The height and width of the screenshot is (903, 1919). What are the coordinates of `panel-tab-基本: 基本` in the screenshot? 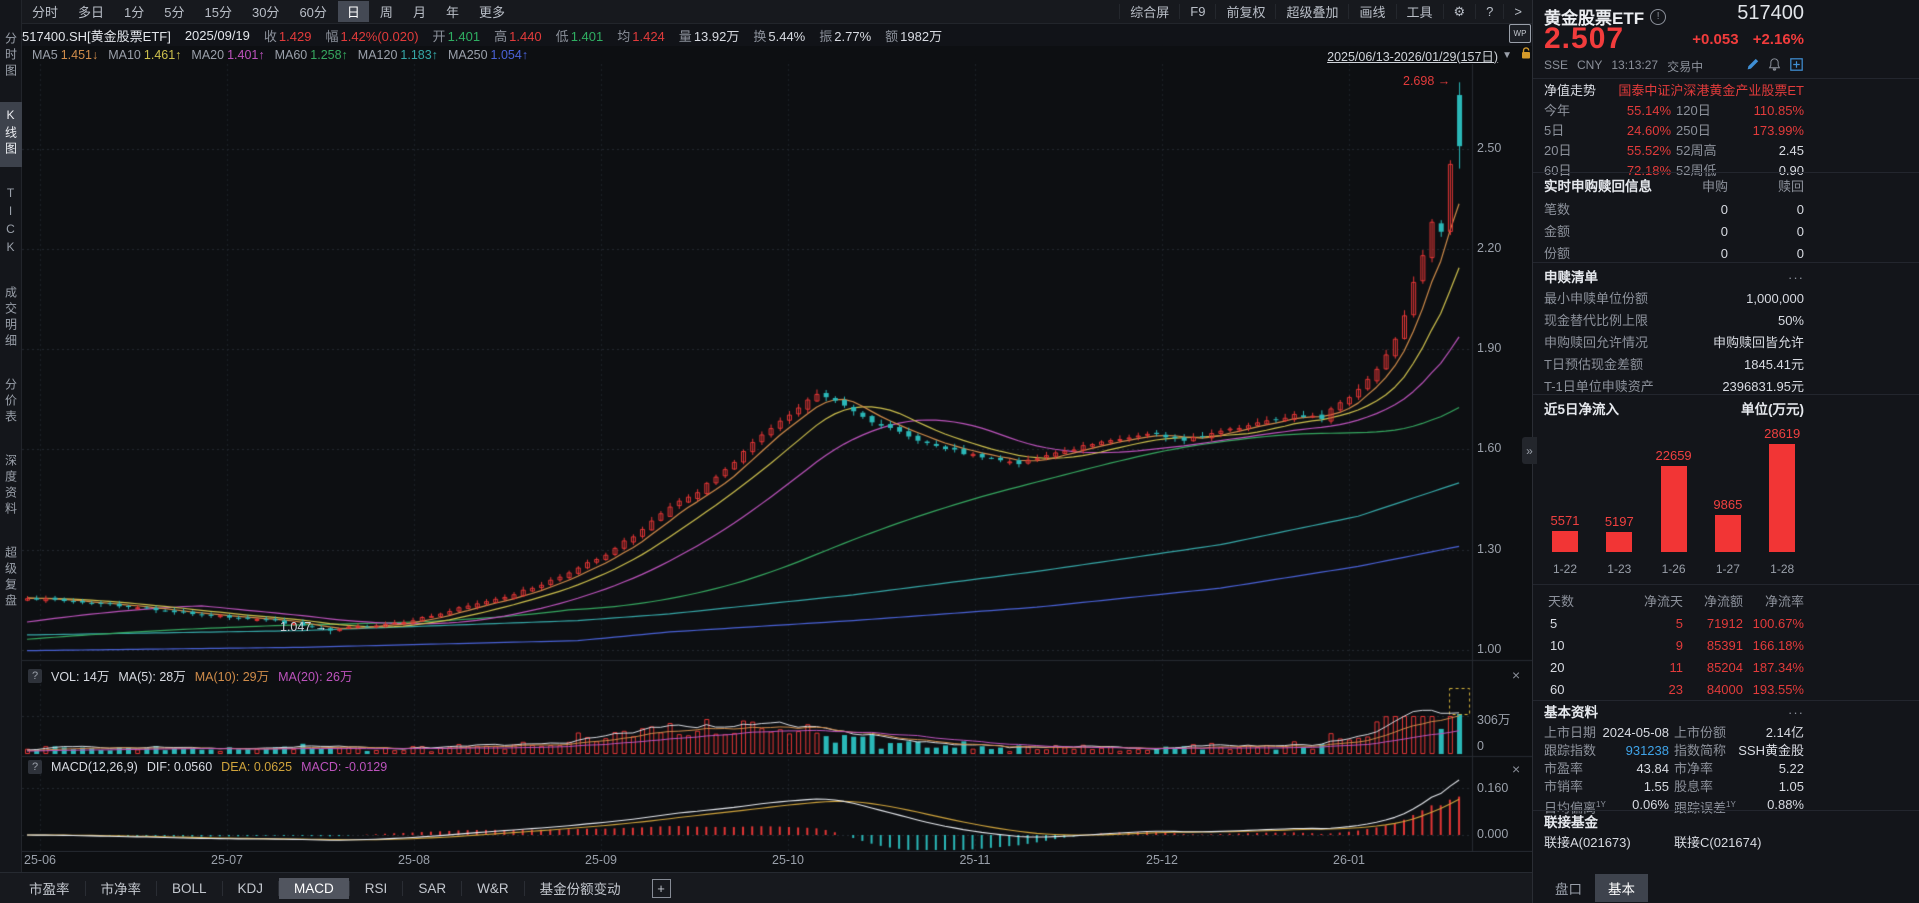 It's located at (1621, 888).